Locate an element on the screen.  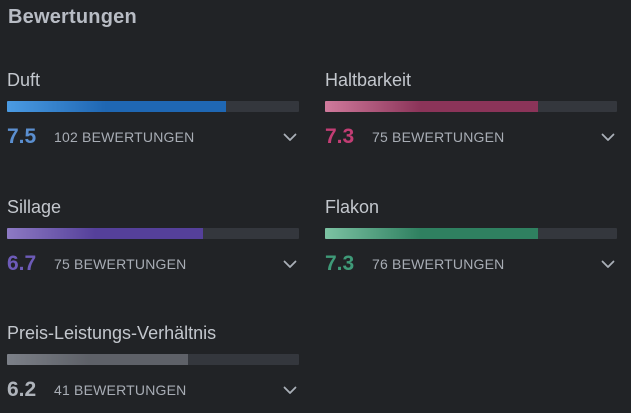
rating-duft: Duft 7.5 102 BEWERTUNGEN is located at coordinates (153, 110).